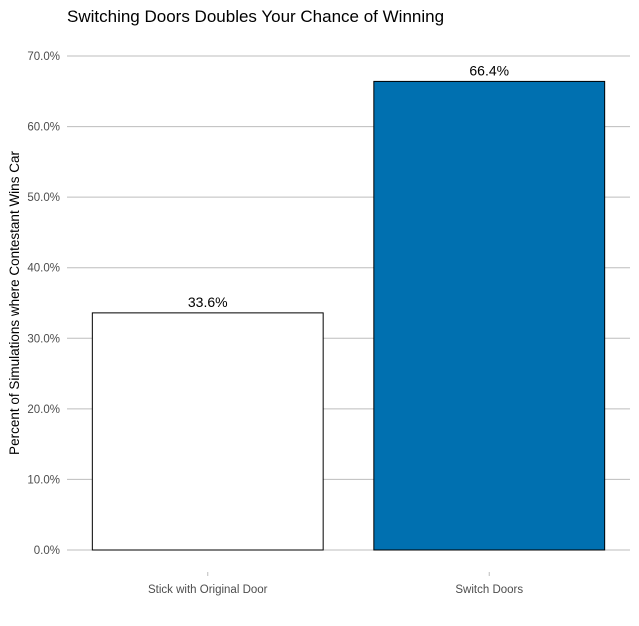 This screenshot has width=639, height=626. Describe the element at coordinates (43, 304) in the screenshot. I see `y-axis-ticks: 0.0% 10.0% 20.0% 30.0% 40.0% 50.0% 60.0% 70.0%` at that location.